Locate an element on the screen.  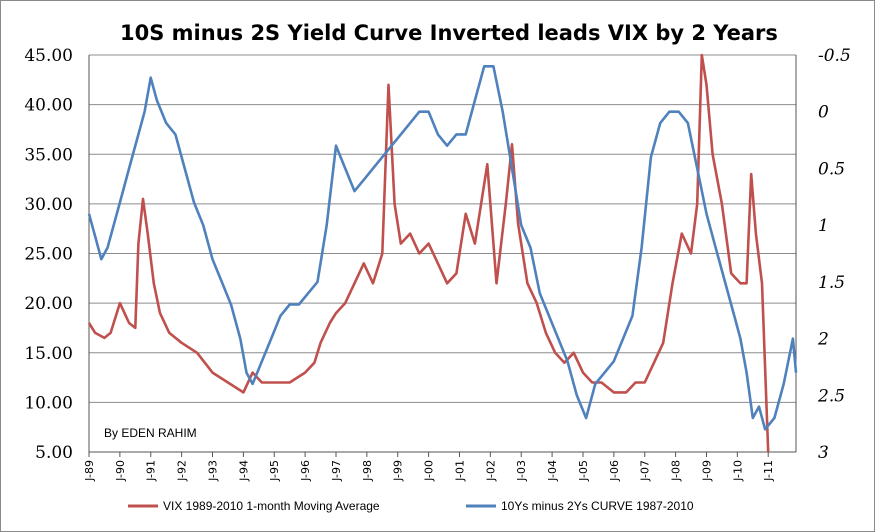
x-tick-label: J-08 is located at coordinates (676, 471).